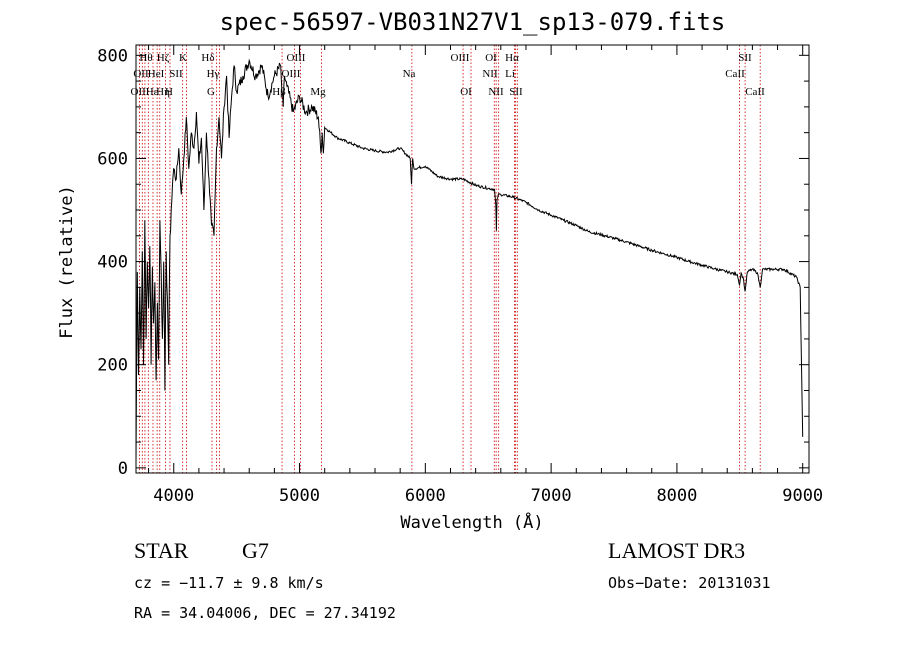 The image size is (900, 649). I want to click on line-label: HeI, so click(156, 74).